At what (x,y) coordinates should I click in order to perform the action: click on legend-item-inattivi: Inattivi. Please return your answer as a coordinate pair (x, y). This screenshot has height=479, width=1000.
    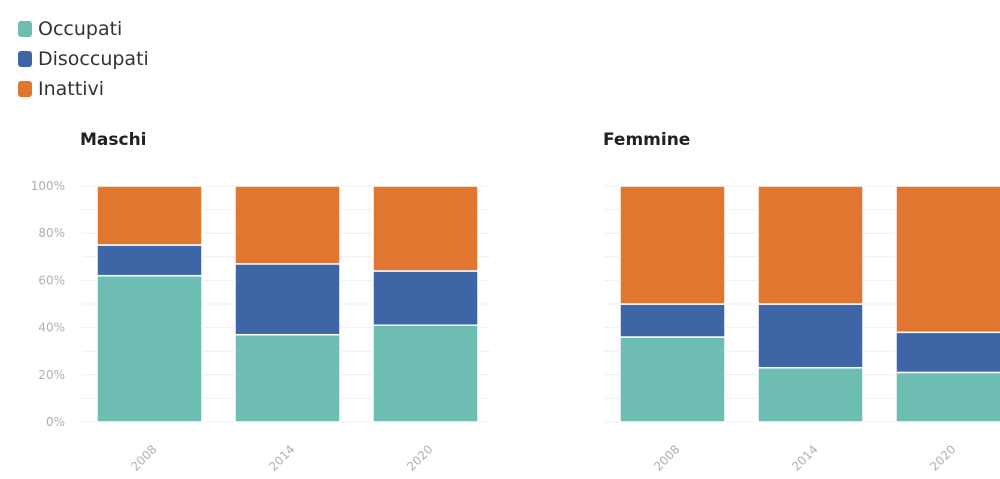
    Looking at the image, I should click on (83, 89).